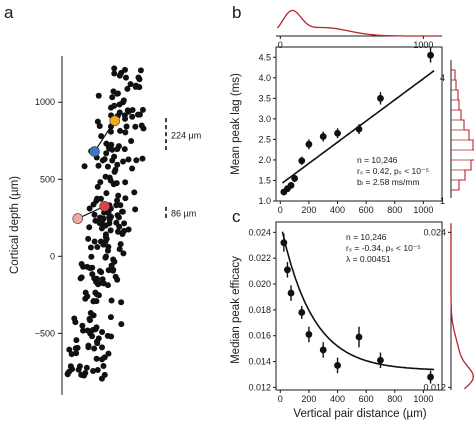 This screenshot has width=474, height=422. What do you see at coordinates (264, 78) in the screenshot?
I see `panel-b-y-tick-label: 4.0` at bounding box center [264, 78].